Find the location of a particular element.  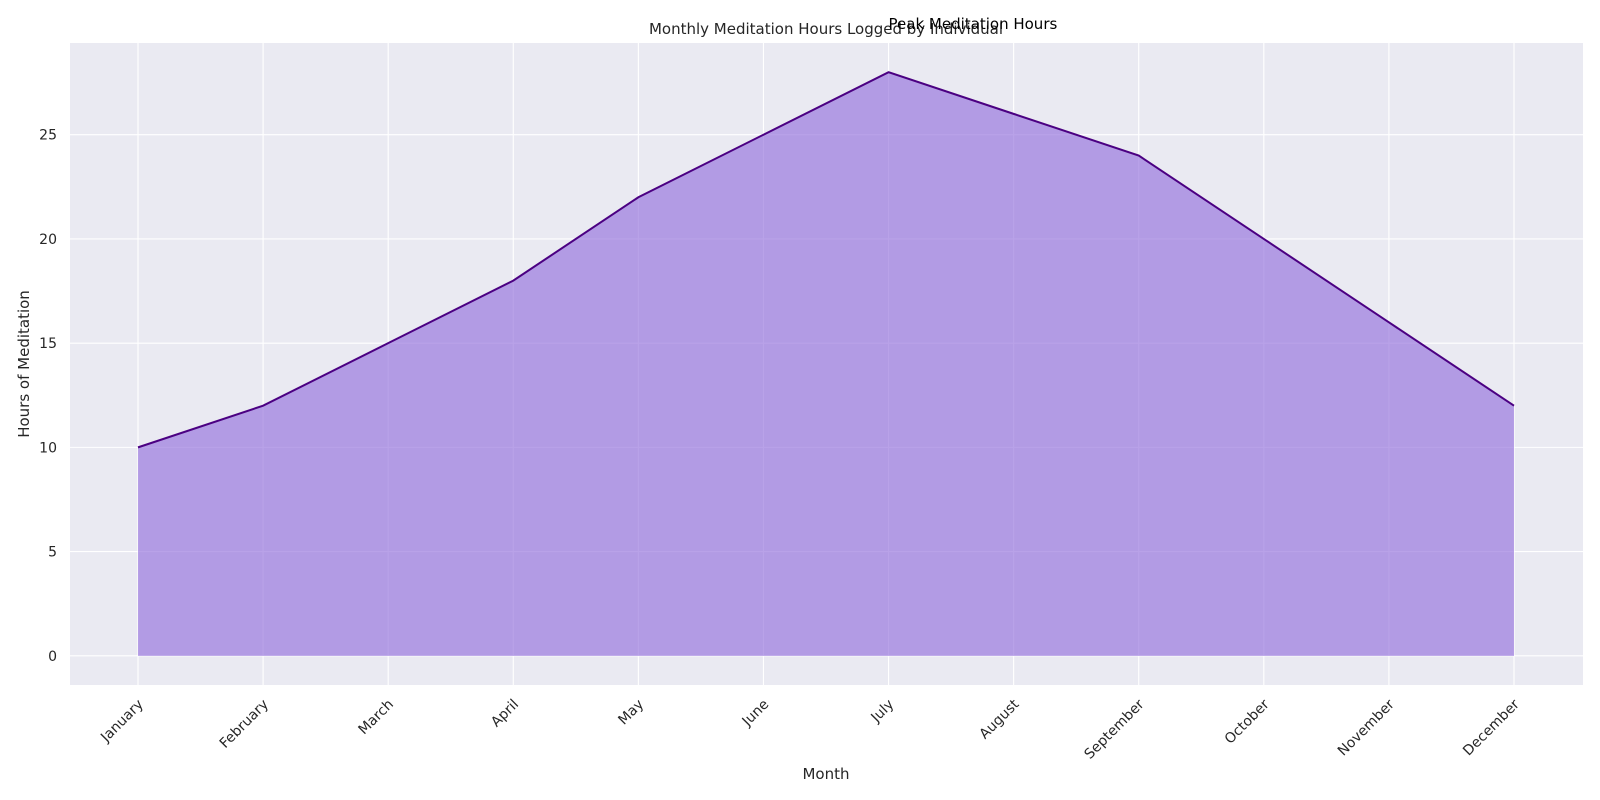

x-tick-label: March is located at coordinates (376, 717).